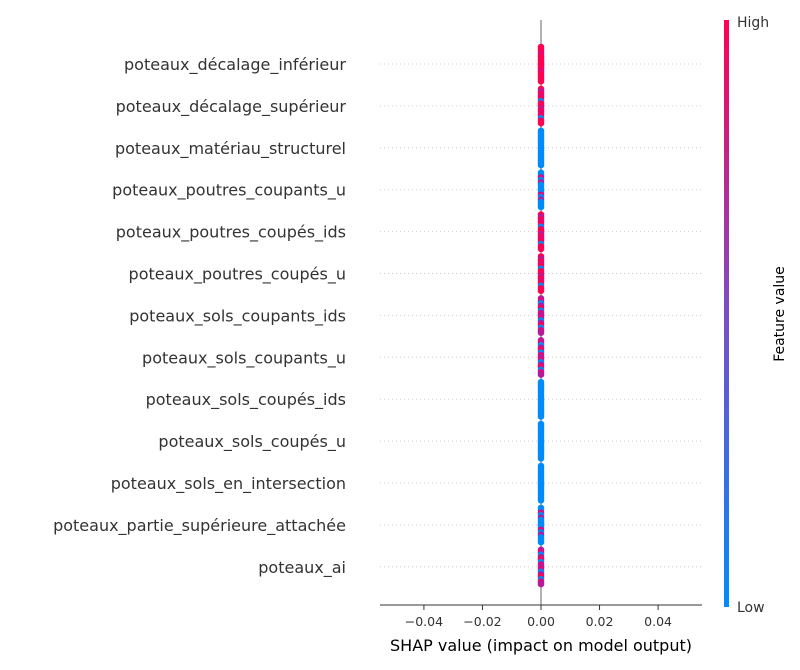  I want to click on x-tick-label: 0.04, so click(658, 621).